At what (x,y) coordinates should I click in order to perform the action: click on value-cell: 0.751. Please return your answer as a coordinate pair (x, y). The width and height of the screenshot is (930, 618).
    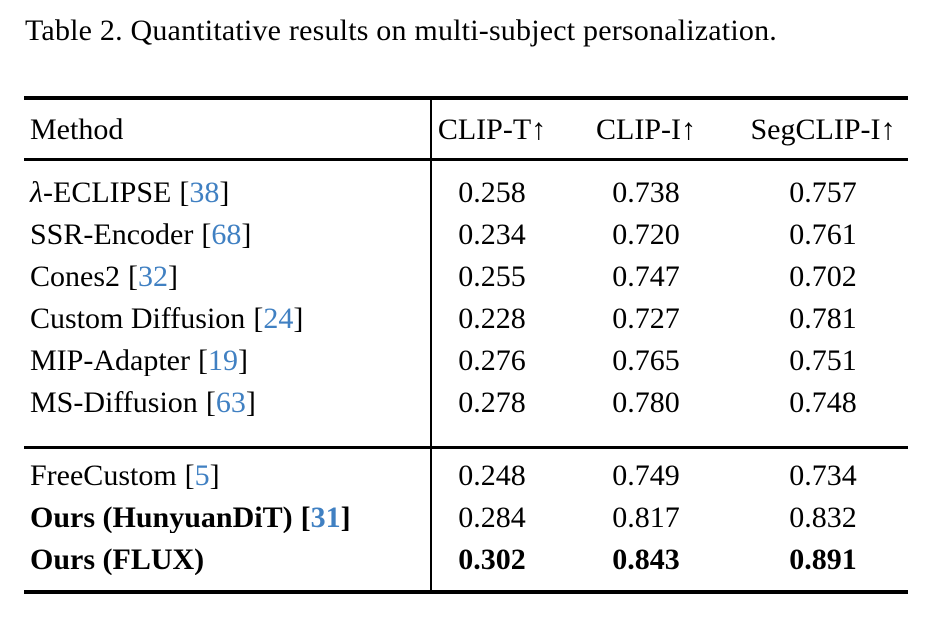
    Looking at the image, I should click on (823, 360).